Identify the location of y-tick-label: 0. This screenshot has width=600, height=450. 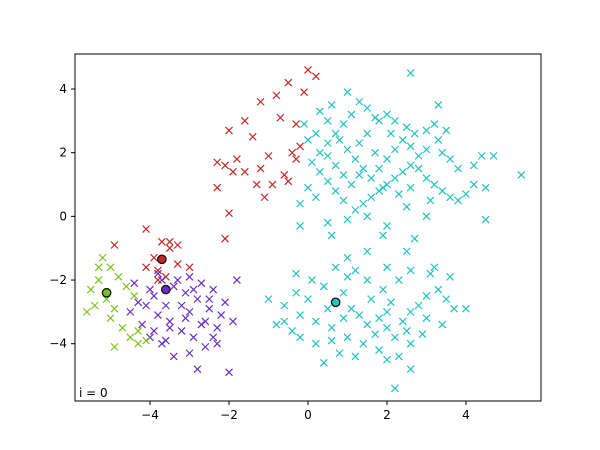
(63, 216).